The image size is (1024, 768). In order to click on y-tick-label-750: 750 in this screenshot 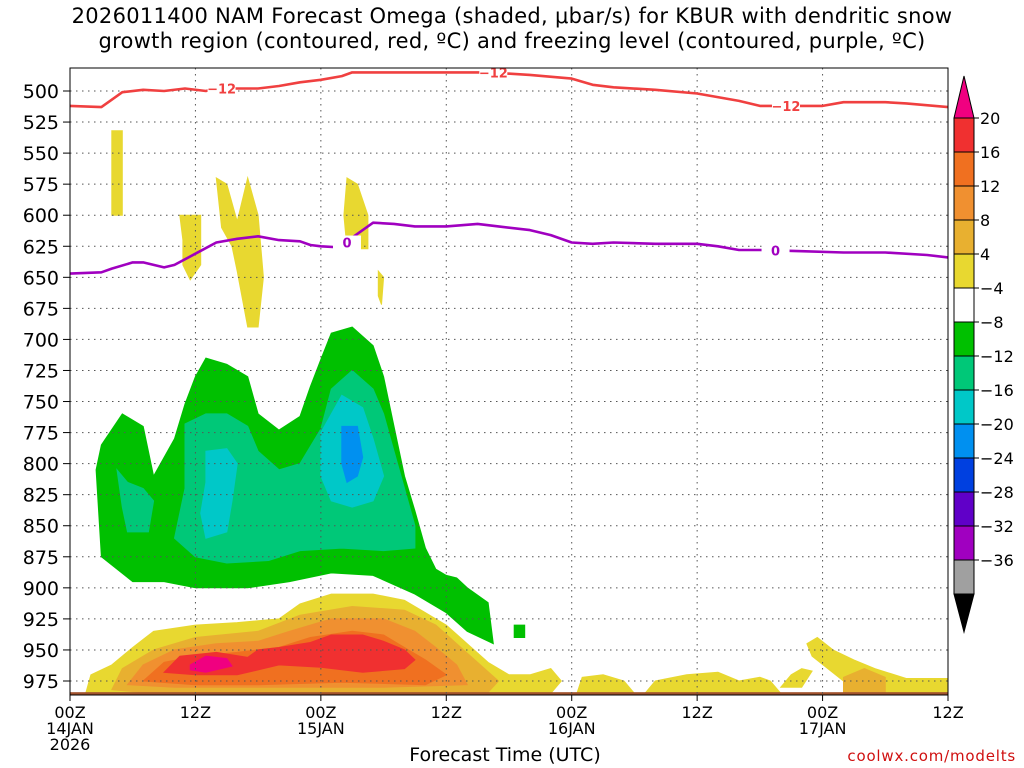, I will do `click(41, 403)`.